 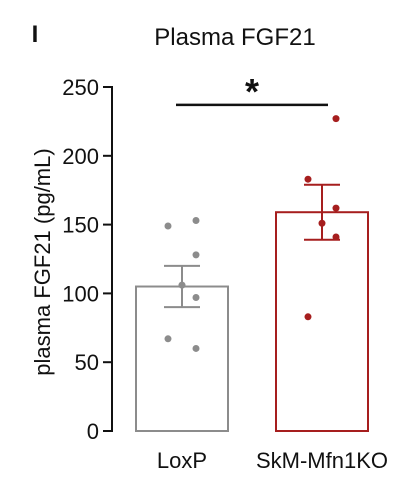 I want to click on panel-label: I, so click(x=35, y=34).